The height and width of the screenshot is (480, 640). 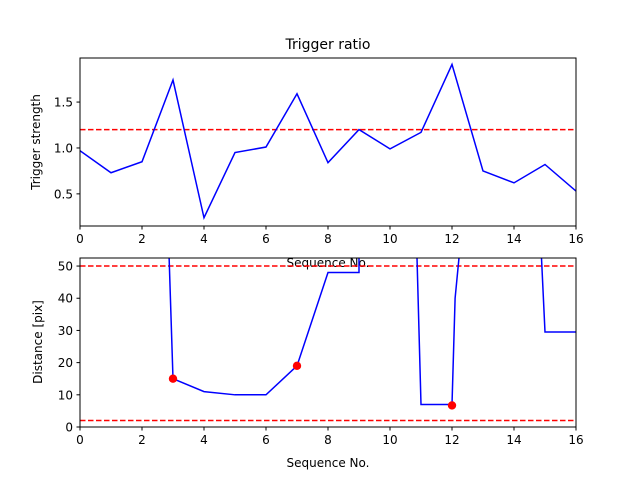 What do you see at coordinates (80, 440) in the screenshot?
I see `bottom-x-tick-label-0: 0` at bounding box center [80, 440].